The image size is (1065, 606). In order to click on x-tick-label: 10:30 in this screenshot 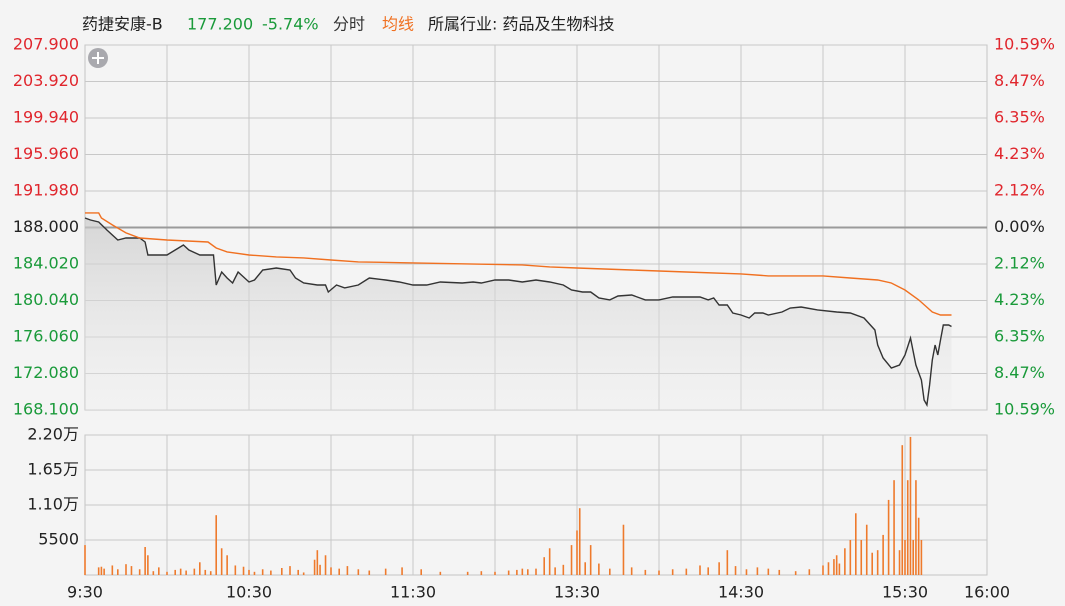, I will do `click(249, 592)`.